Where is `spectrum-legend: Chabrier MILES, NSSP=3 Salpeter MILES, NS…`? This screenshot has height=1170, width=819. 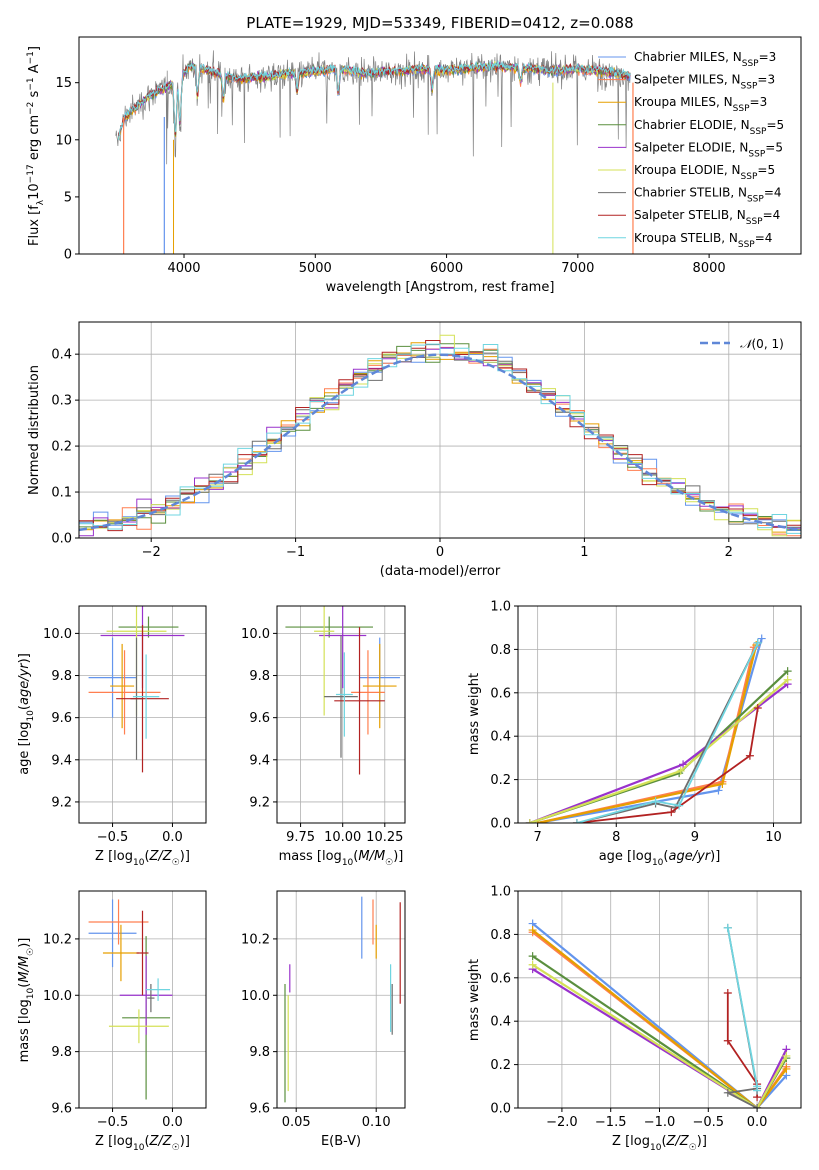 spectrum-legend: Chabrier MILES, NSSP=3 Salpeter MILES, NS… is located at coordinates (691, 150).